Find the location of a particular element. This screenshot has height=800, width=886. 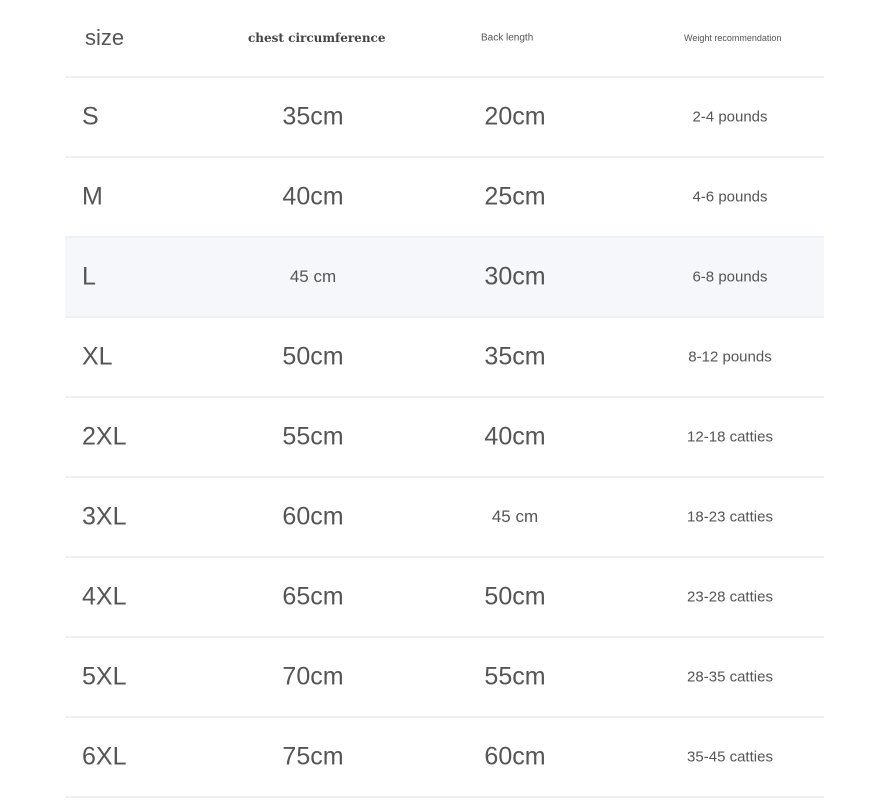

cell-weight: 28-35 catties is located at coordinates (730, 677).